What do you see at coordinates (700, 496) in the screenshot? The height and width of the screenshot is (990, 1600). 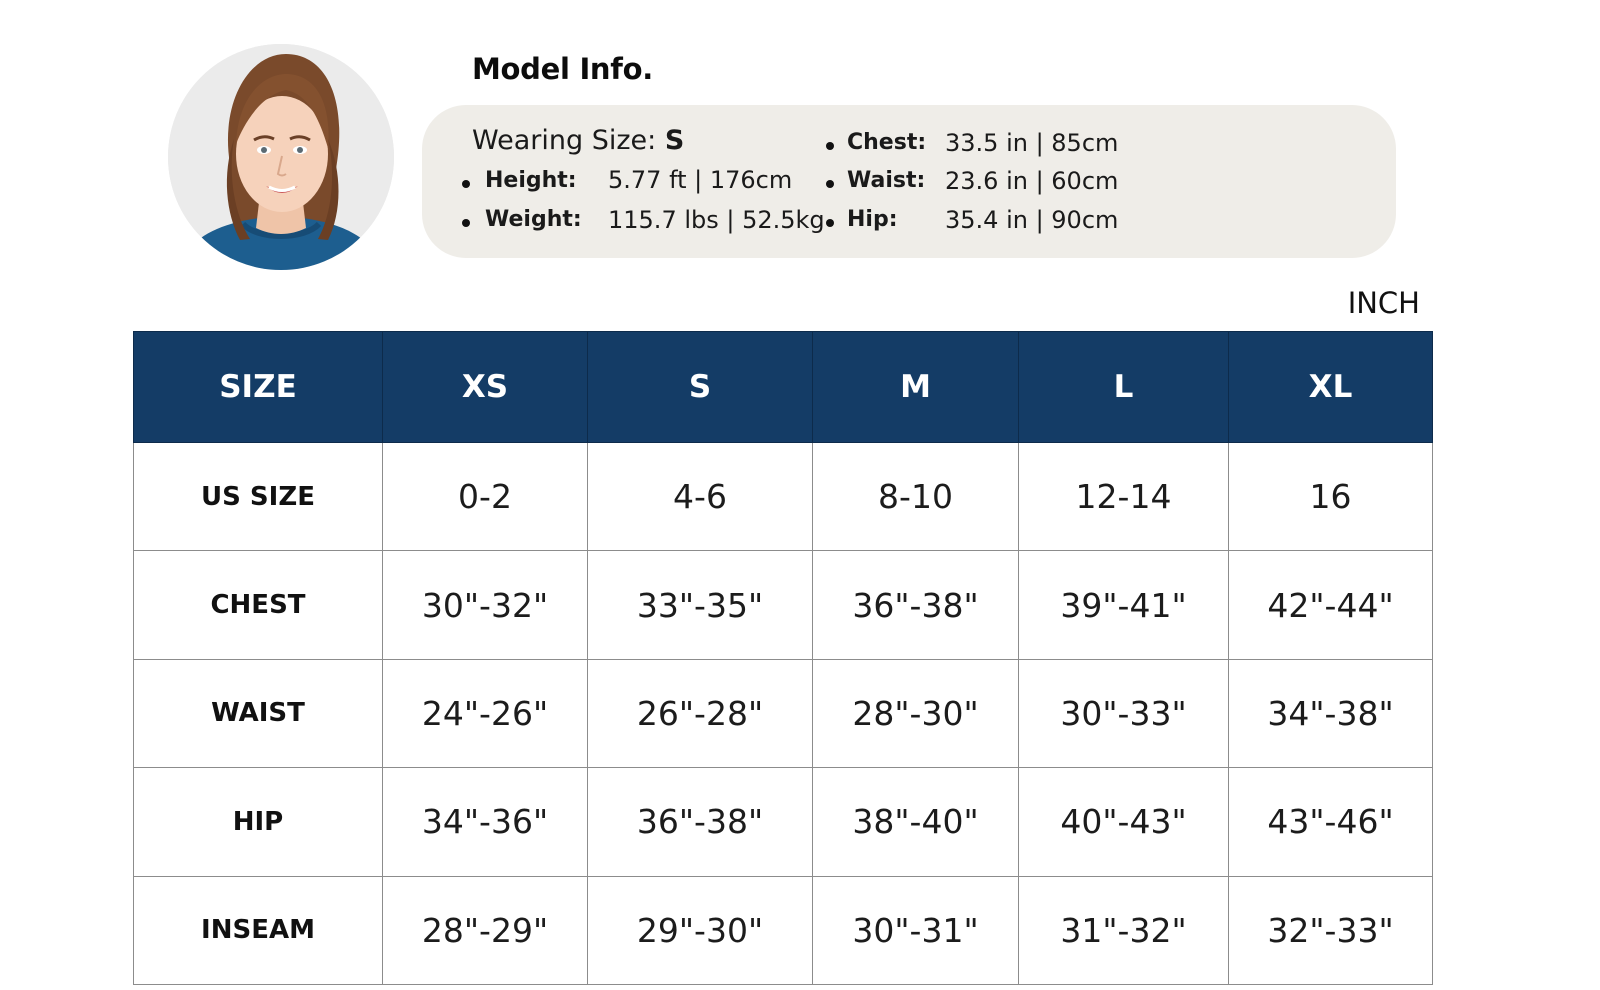 I see `table-cell: 4-6` at bounding box center [700, 496].